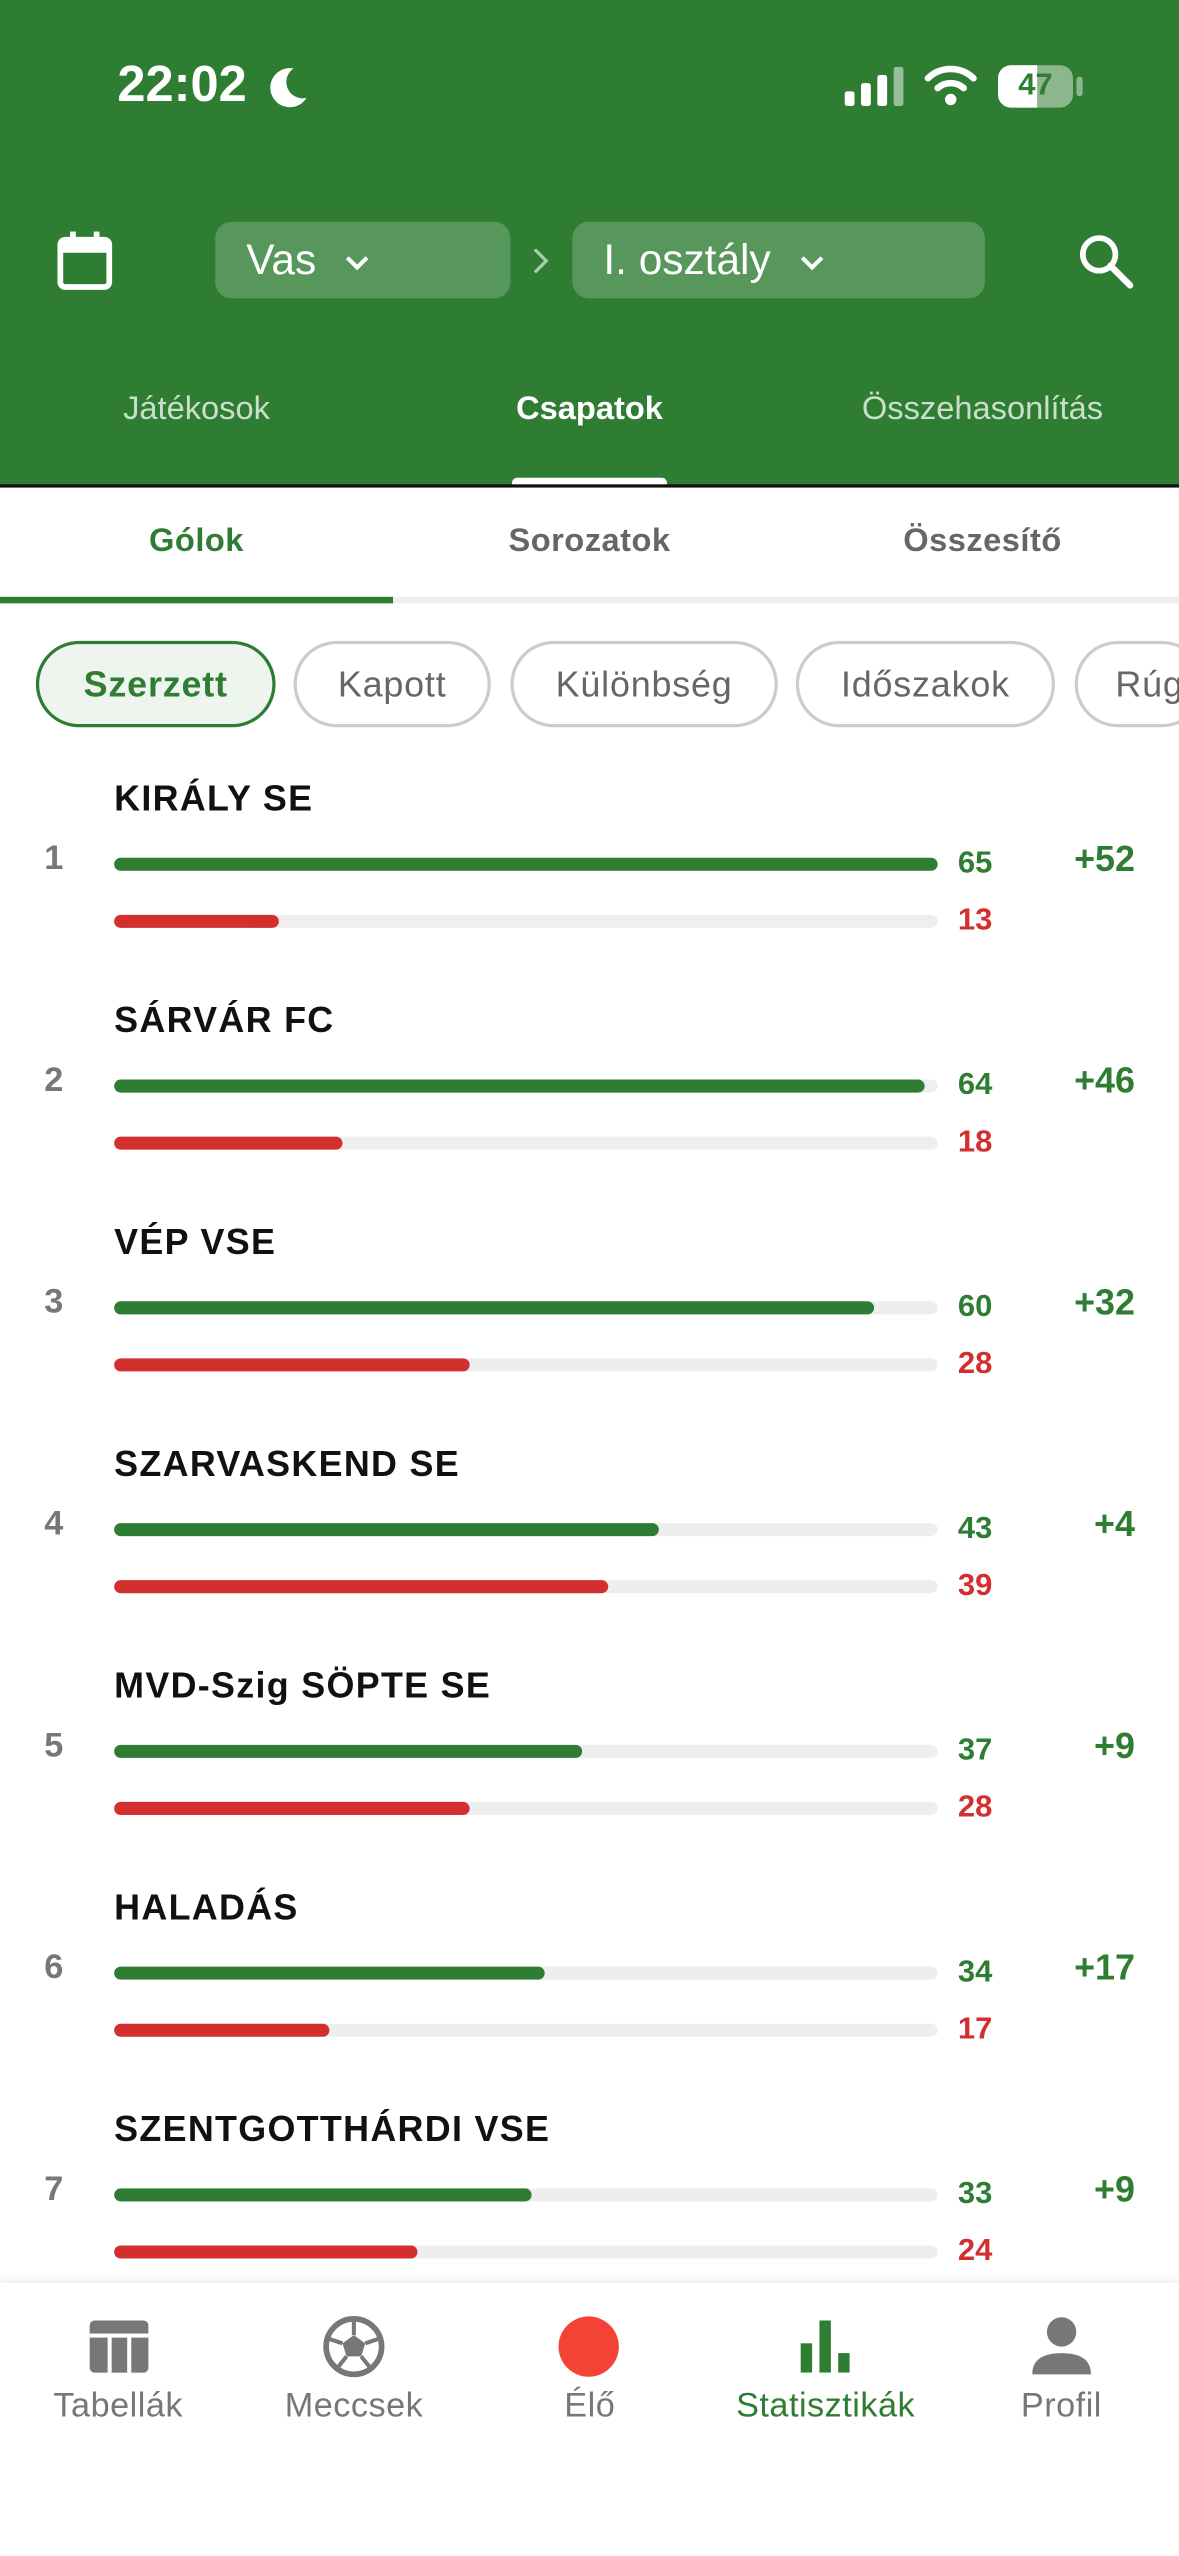  Describe the element at coordinates (118, 2406) in the screenshot. I see `nav-item: Tabellák` at that location.